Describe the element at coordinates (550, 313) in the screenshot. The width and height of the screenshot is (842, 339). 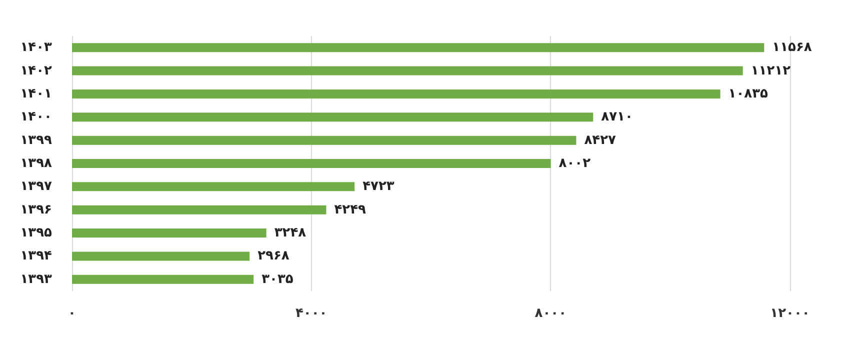
I see `x-tick-label: ۸۰۰۰` at that location.